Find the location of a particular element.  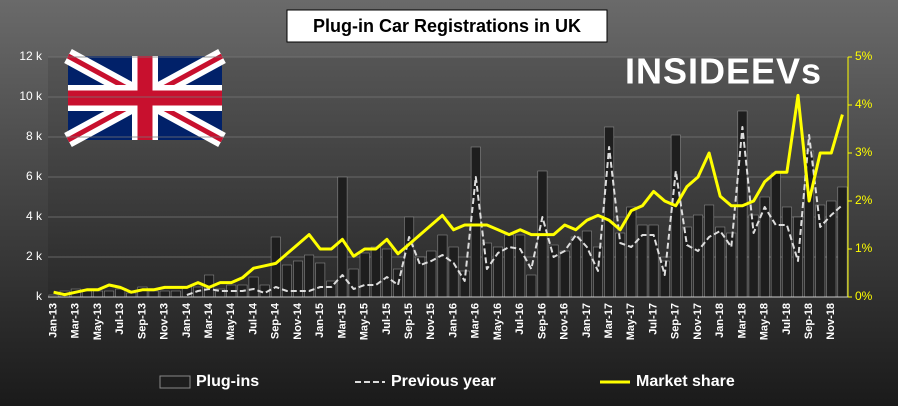

title-box is located at coordinates (447, 26).